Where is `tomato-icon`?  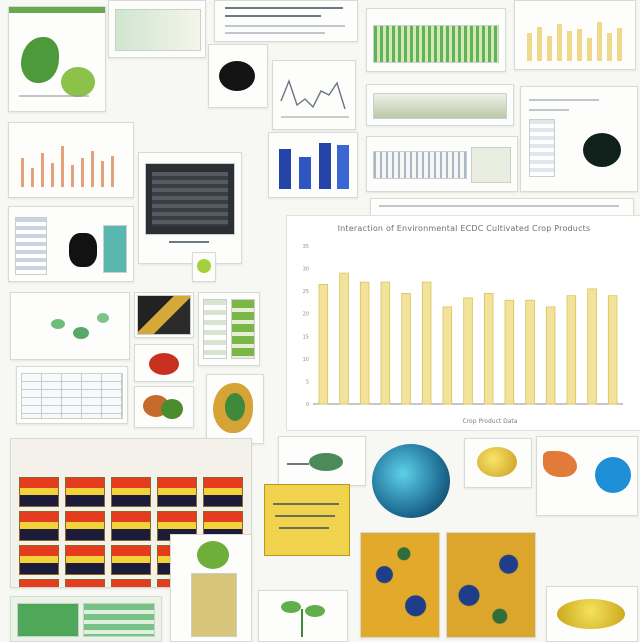 tomato-icon is located at coordinates (164, 364).